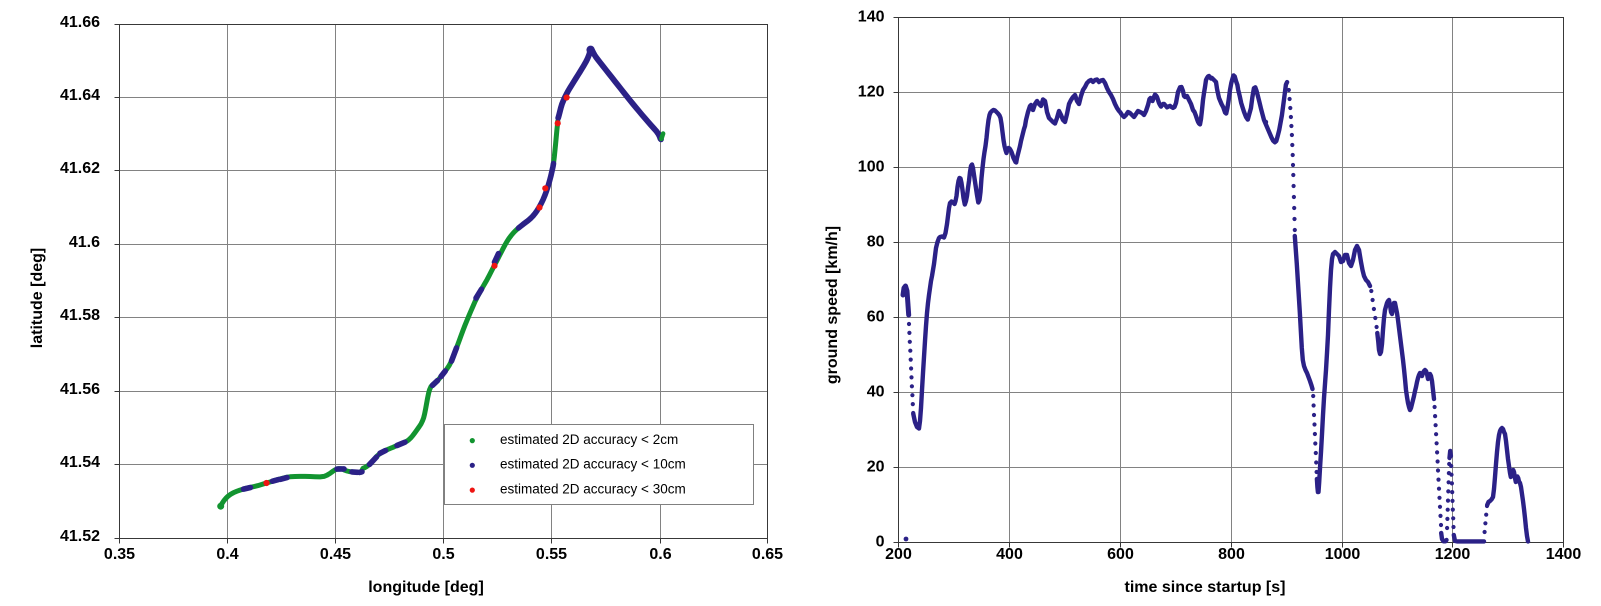 The image size is (1601, 606). Describe the element at coordinates (1120, 554) in the screenshot. I see `svg-text: 600` at that location.